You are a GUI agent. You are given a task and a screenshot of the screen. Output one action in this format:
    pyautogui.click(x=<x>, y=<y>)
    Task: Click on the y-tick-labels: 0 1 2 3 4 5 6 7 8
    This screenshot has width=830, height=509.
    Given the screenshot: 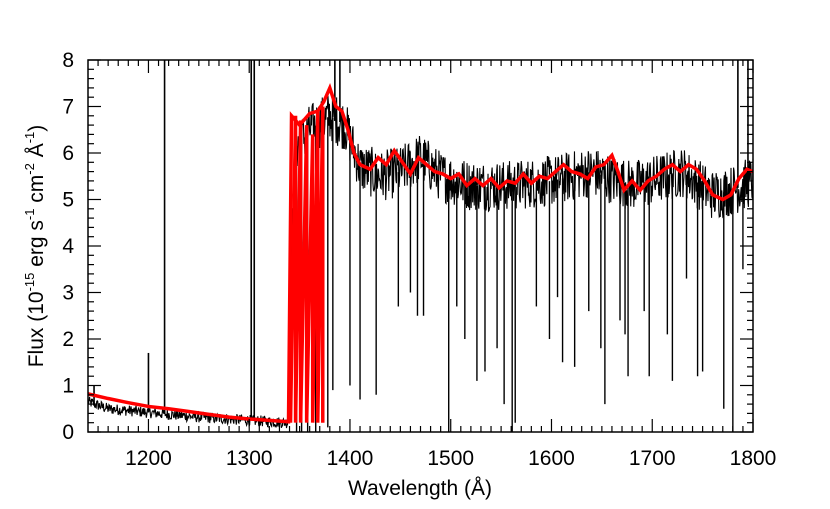 What is the action you would take?
    pyautogui.click(x=68, y=246)
    